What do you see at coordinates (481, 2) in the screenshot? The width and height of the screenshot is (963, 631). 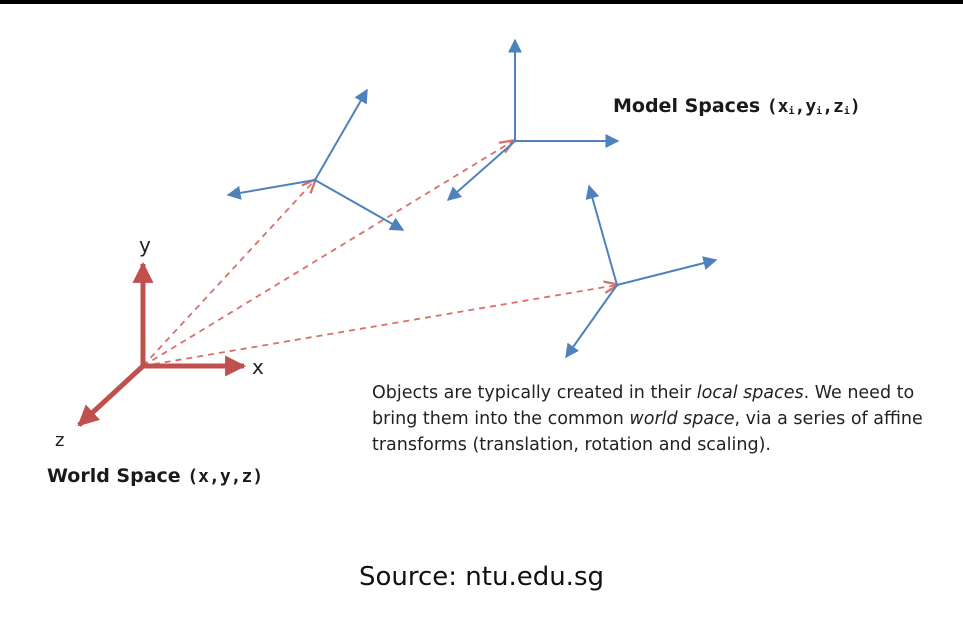 I see `top-border` at bounding box center [481, 2].